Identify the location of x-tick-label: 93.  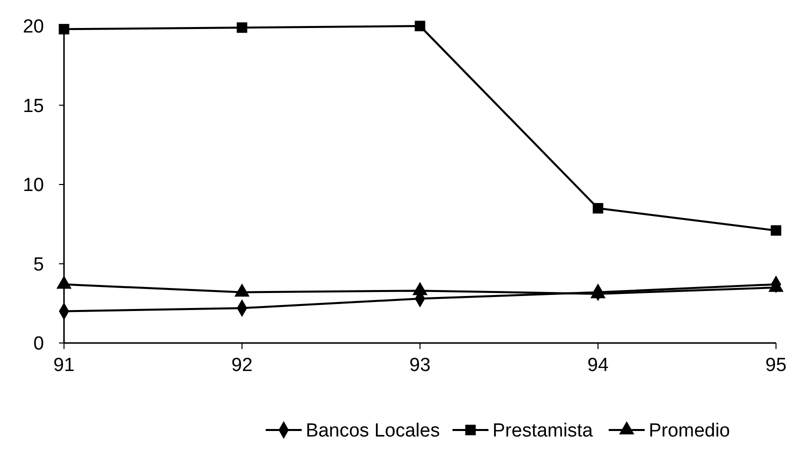
(420, 365).